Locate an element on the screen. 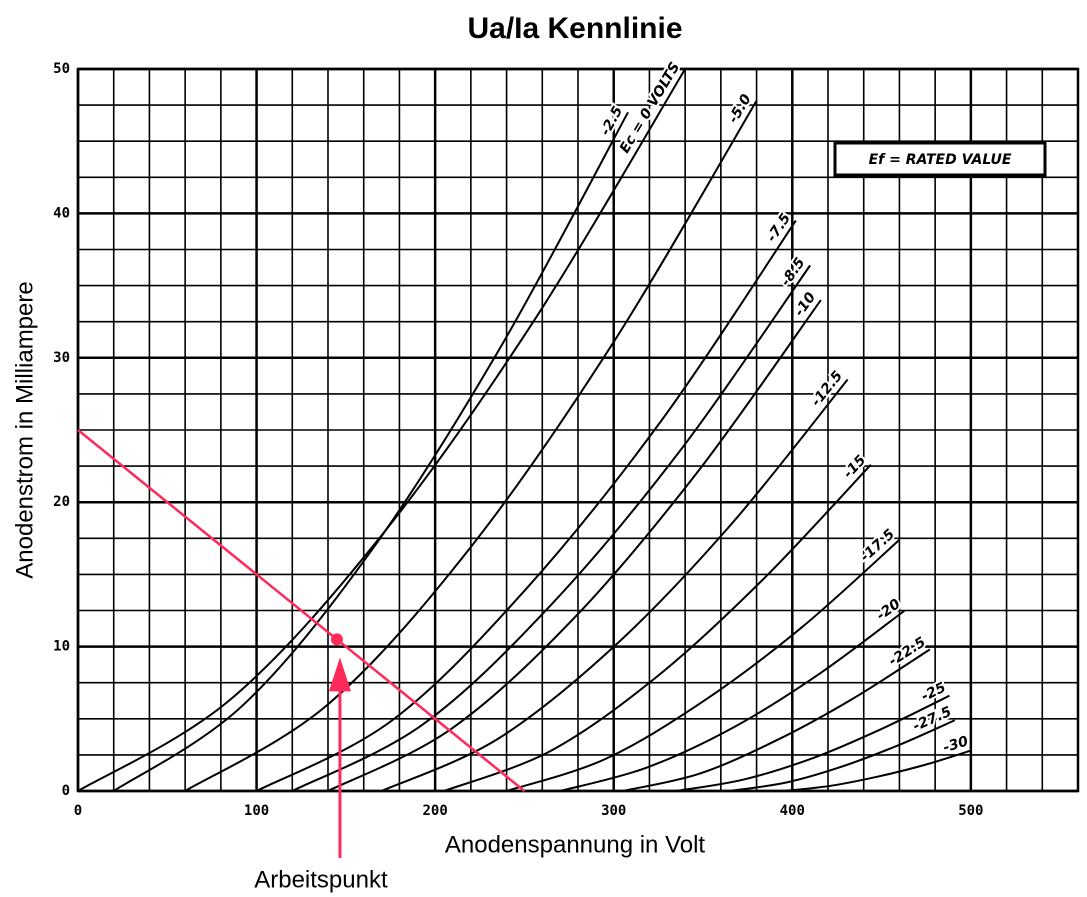 This screenshot has width=1087, height=897. x-tick-label: 200 is located at coordinates (434, 811).